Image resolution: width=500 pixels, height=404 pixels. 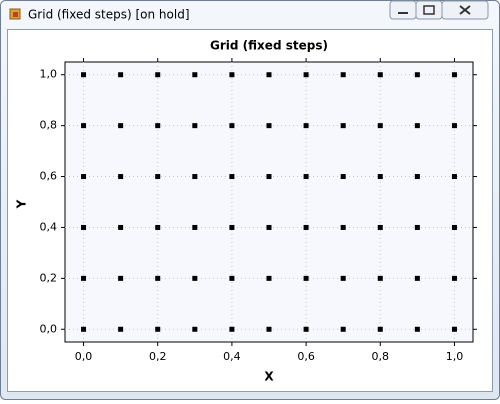 What do you see at coordinates (49, 226) in the screenshot?
I see `y-tick-label: 0,4` at bounding box center [49, 226].